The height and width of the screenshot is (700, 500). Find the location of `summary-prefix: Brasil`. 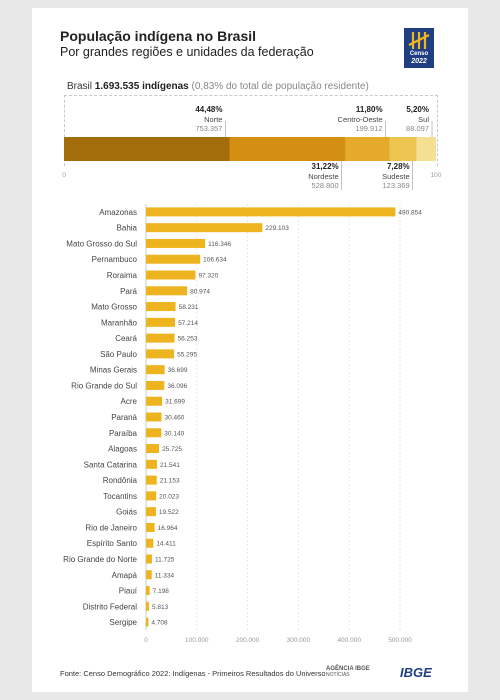

summary-prefix: Brasil is located at coordinates (80, 86).